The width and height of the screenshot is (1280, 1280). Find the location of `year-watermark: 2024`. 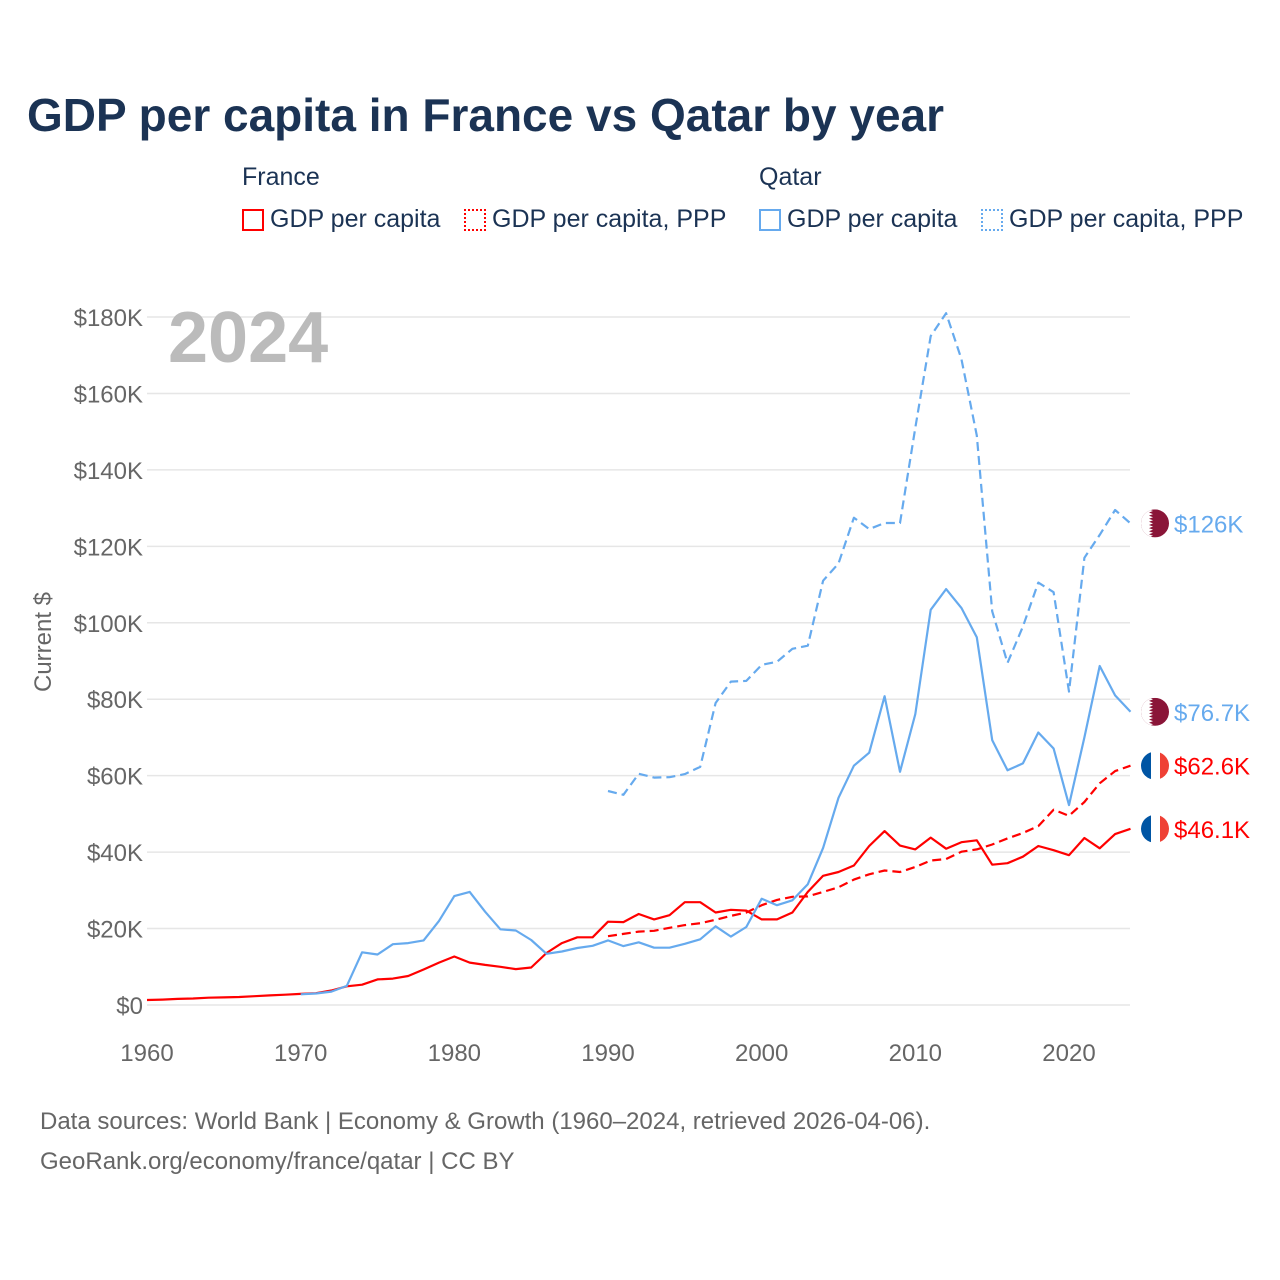

year-watermark: 2024 is located at coordinates (248, 338).